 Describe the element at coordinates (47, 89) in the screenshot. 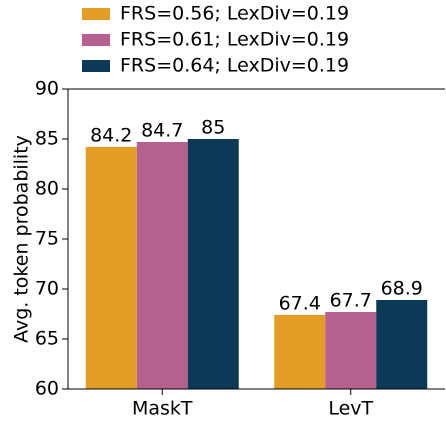

I see `y-tick-label: 90` at that location.